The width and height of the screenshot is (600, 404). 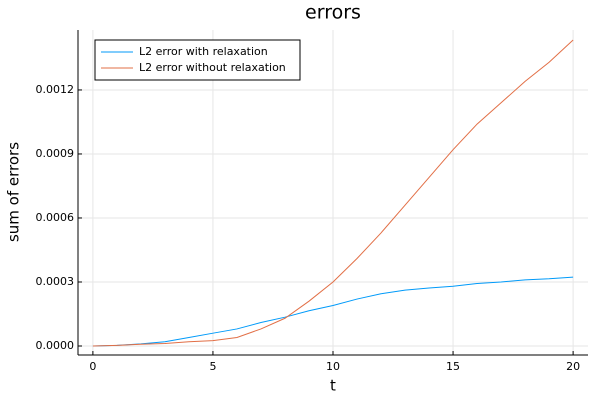 What do you see at coordinates (55, 89) in the screenshot?
I see `y-tick-label: 0.0012` at bounding box center [55, 89].